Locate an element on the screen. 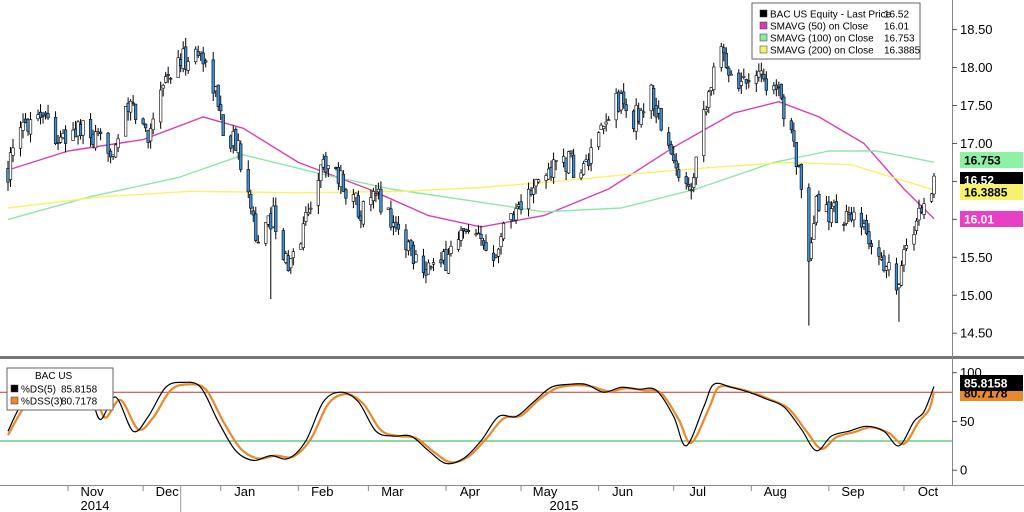 The height and width of the screenshot is (512, 1024). x-month-label: Jun is located at coordinates (622, 491).